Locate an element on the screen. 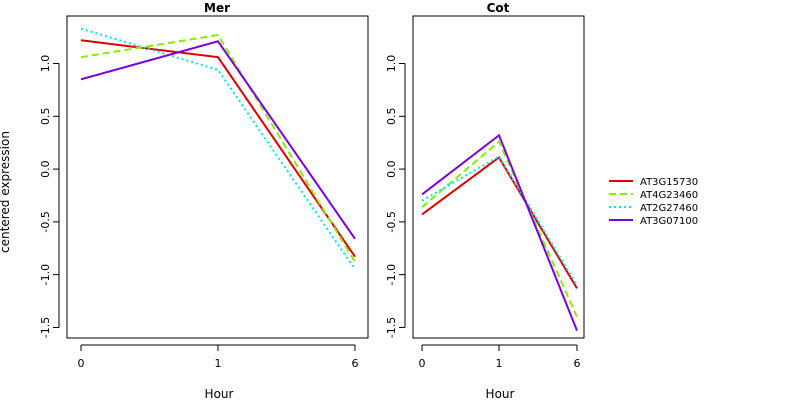 The height and width of the screenshot is (400, 800). legend: AT3G15730 AT4G23460 AT2G27460 AT3G07100 is located at coordinates (653, 202).